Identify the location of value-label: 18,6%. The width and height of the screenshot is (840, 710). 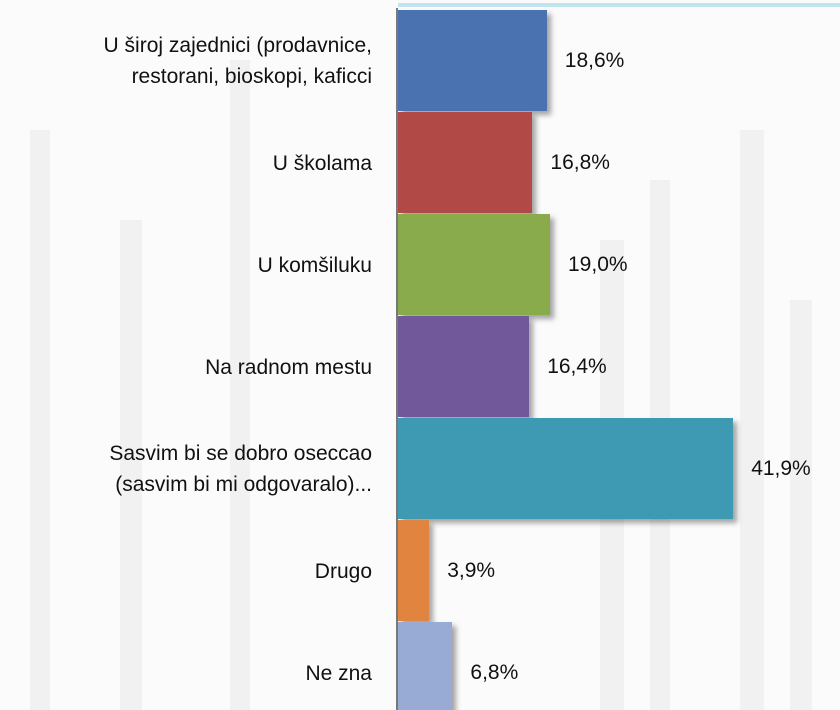
(594, 60).